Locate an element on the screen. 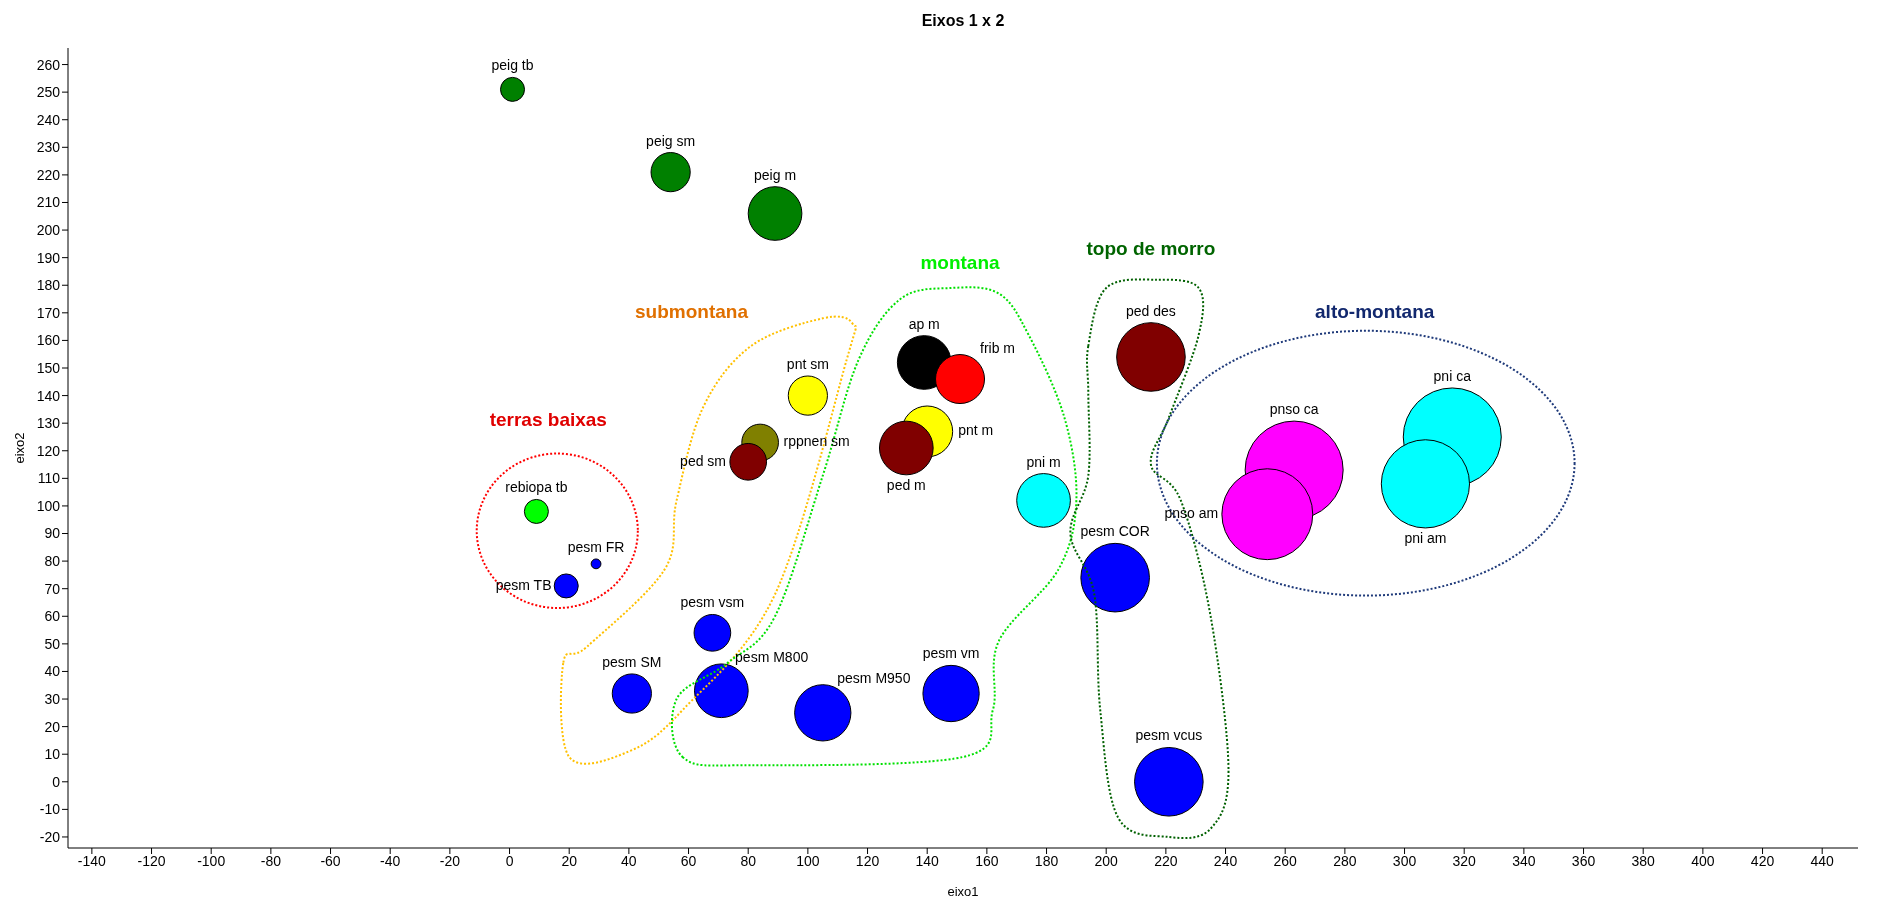 The width and height of the screenshot is (1902, 924). series-label: rebiopa tb is located at coordinates (536, 487).